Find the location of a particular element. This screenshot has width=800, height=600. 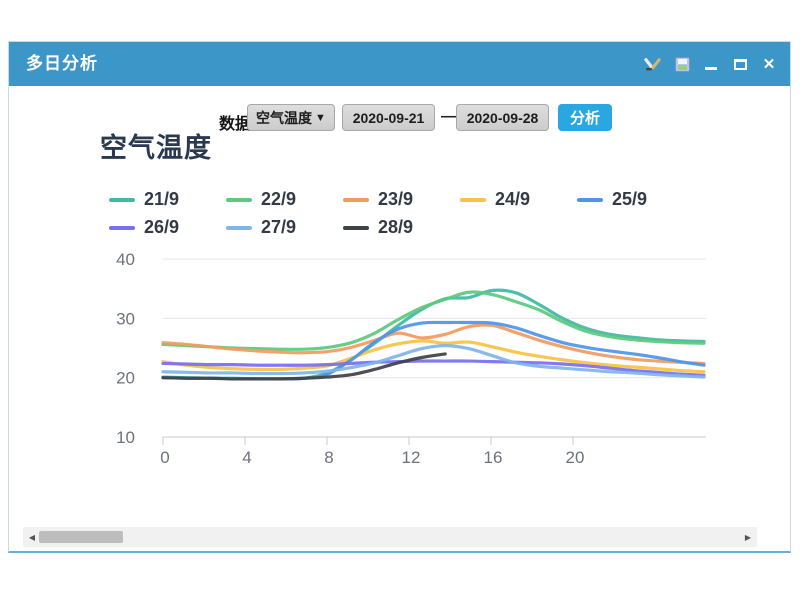

x-axis-label-0: 0 is located at coordinates (164, 457).